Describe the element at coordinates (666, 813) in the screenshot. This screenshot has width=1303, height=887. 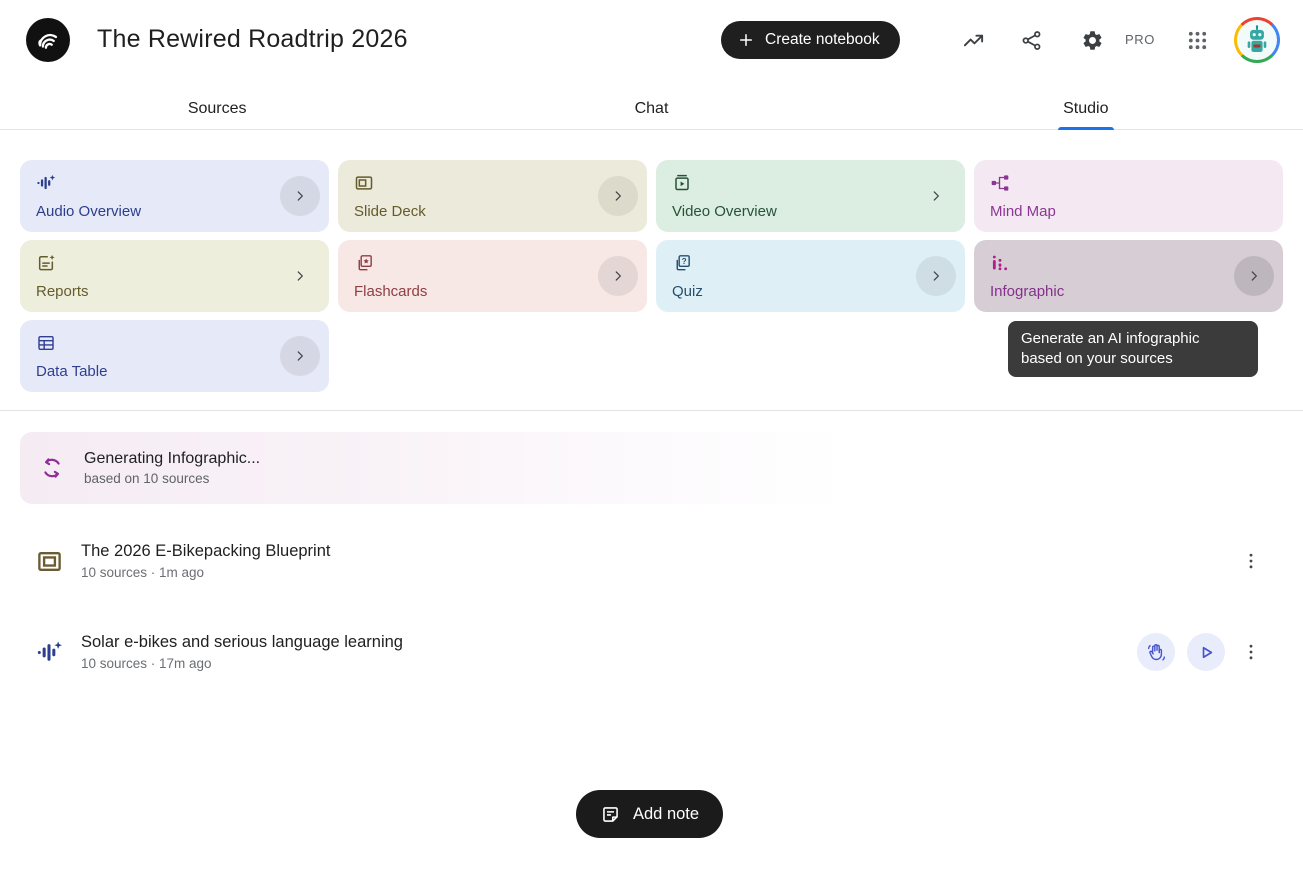
I see `add-note-label: Add note` at that location.